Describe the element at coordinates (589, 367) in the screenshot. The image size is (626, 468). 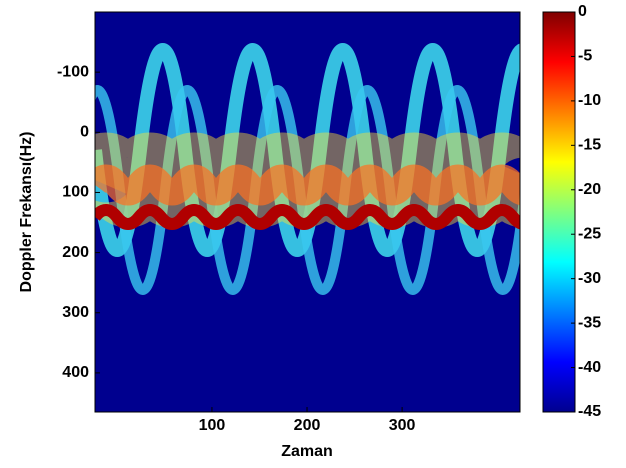
I see `colorbar-tick-label: -40` at that location.